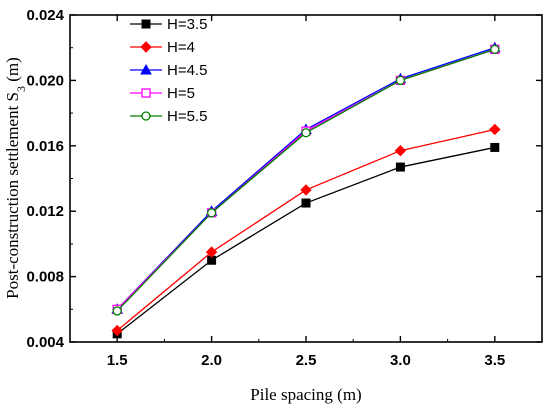 Image resolution: width=550 pixels, height=414 pixels. I want to click on y-tick-label: 0.004, so click(45, 342).